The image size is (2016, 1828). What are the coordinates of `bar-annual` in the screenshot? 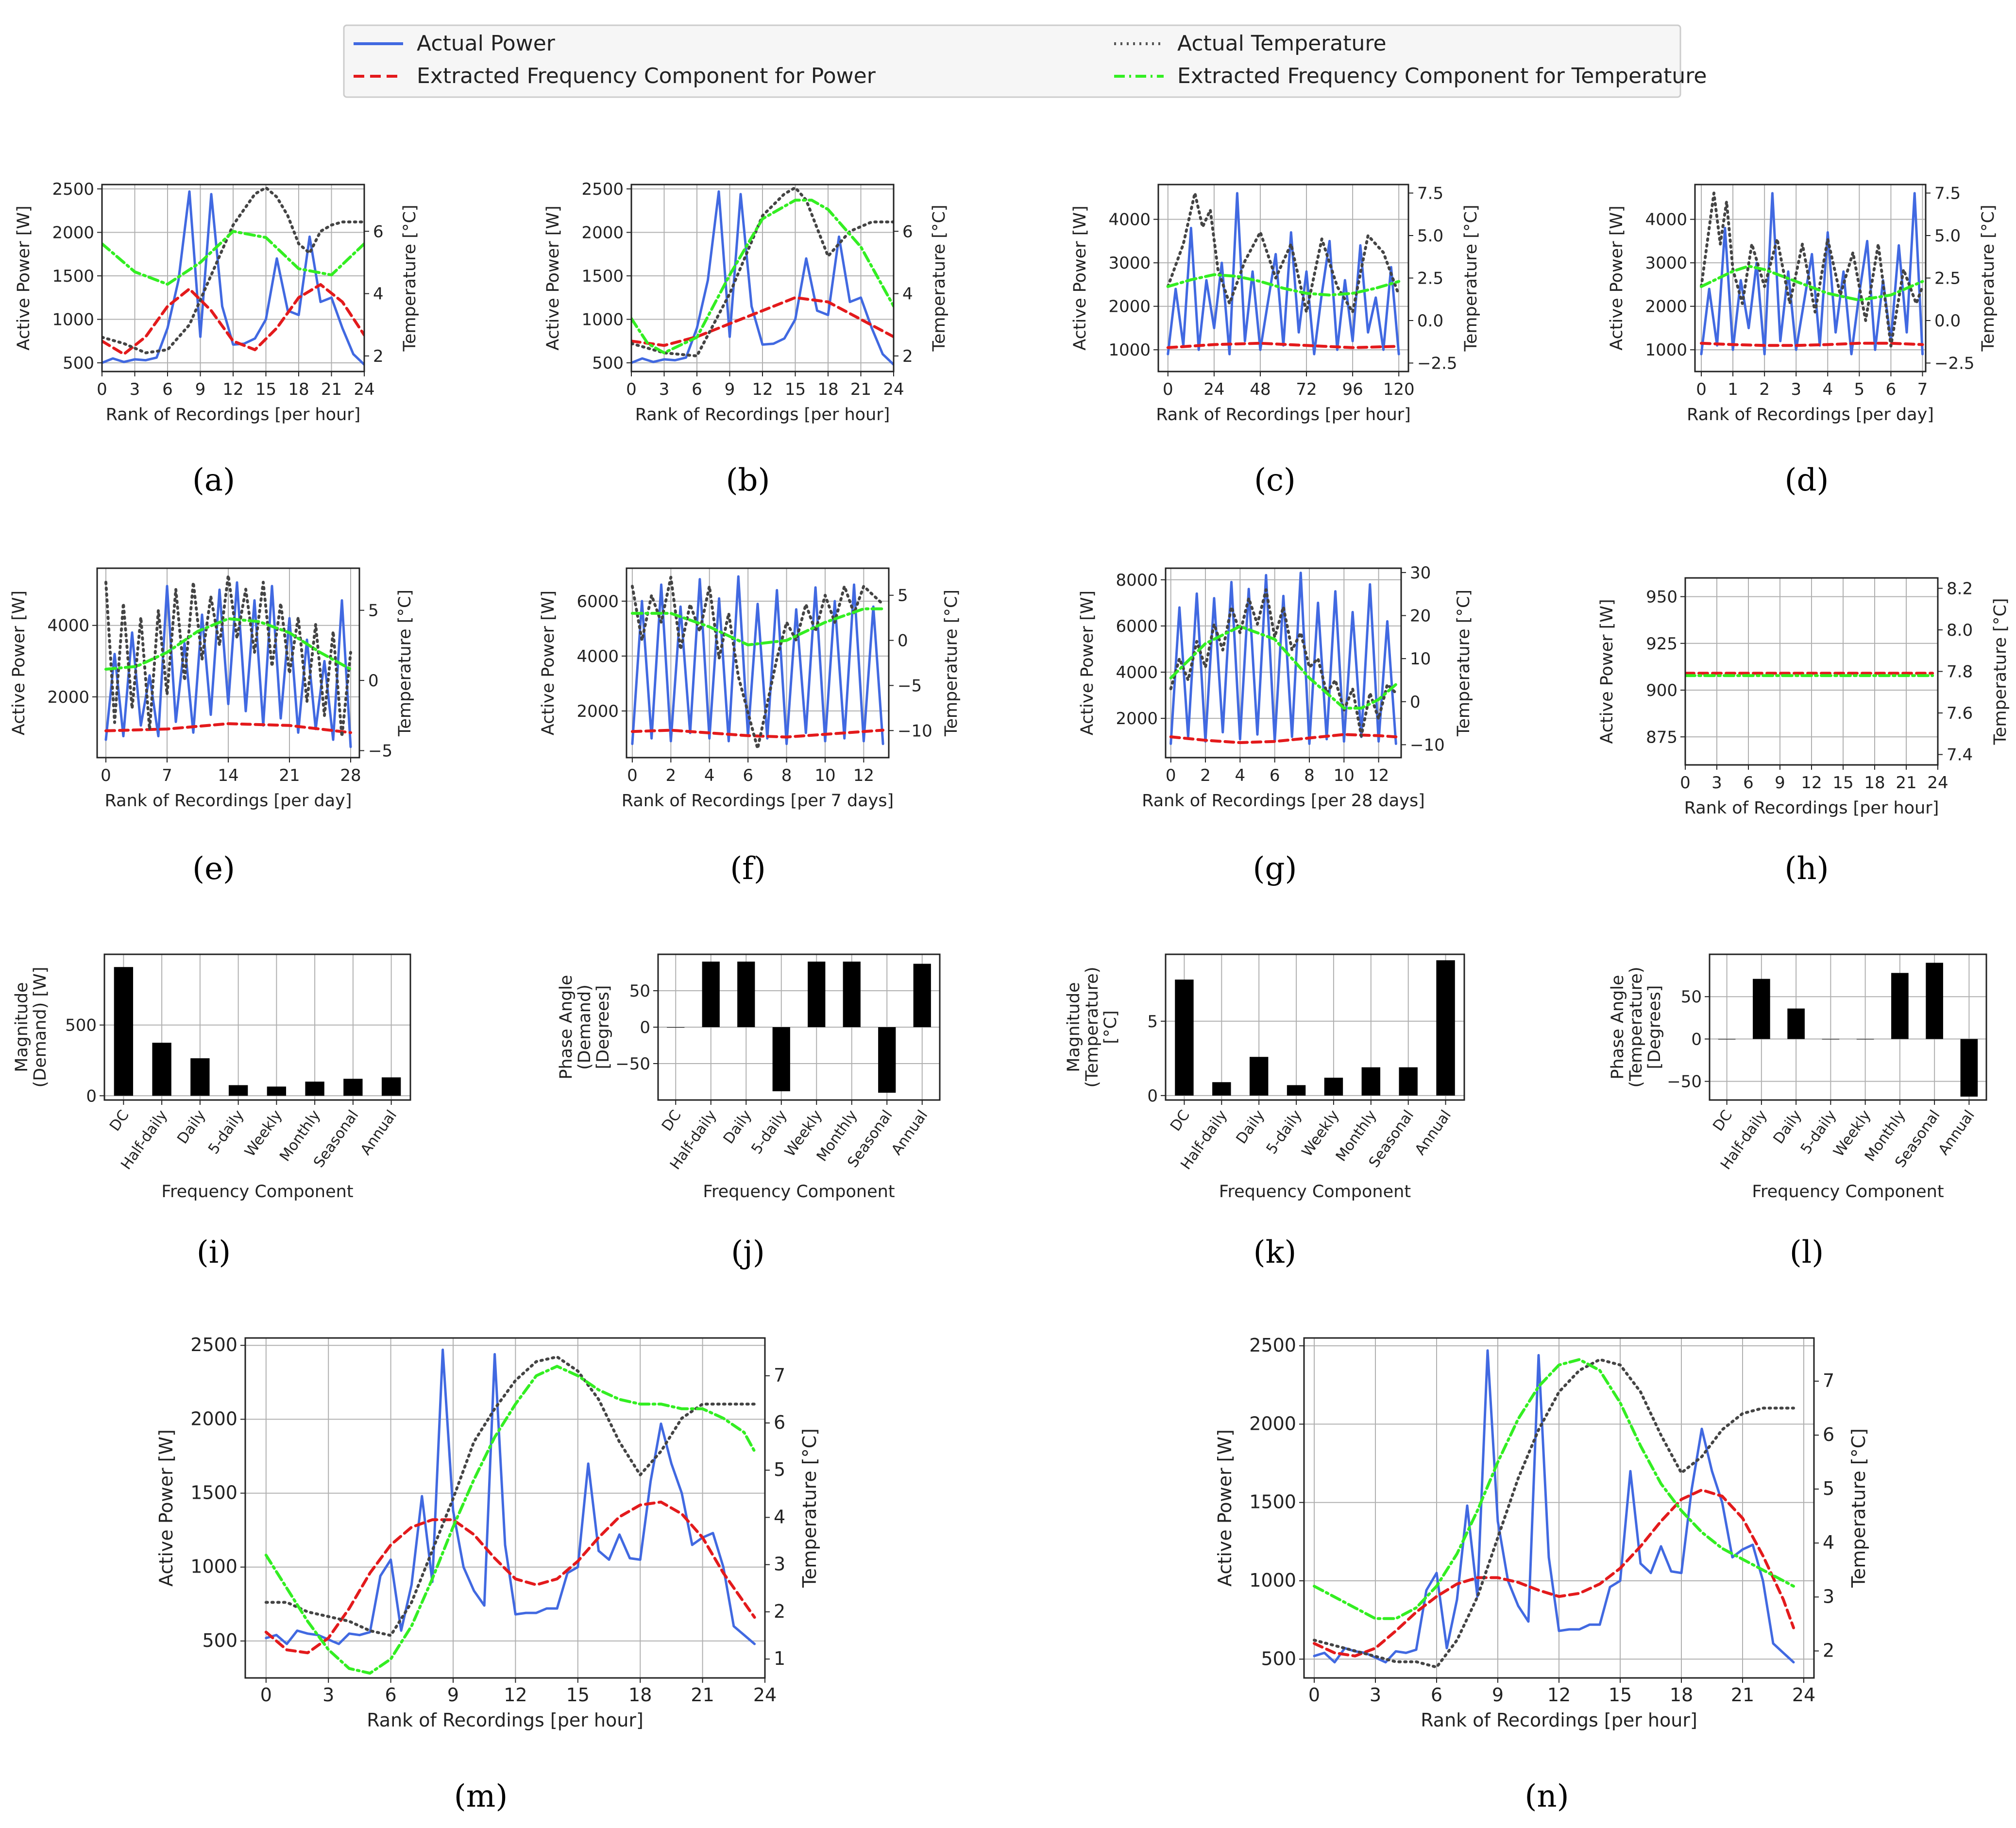 It's located at (391, 1086).